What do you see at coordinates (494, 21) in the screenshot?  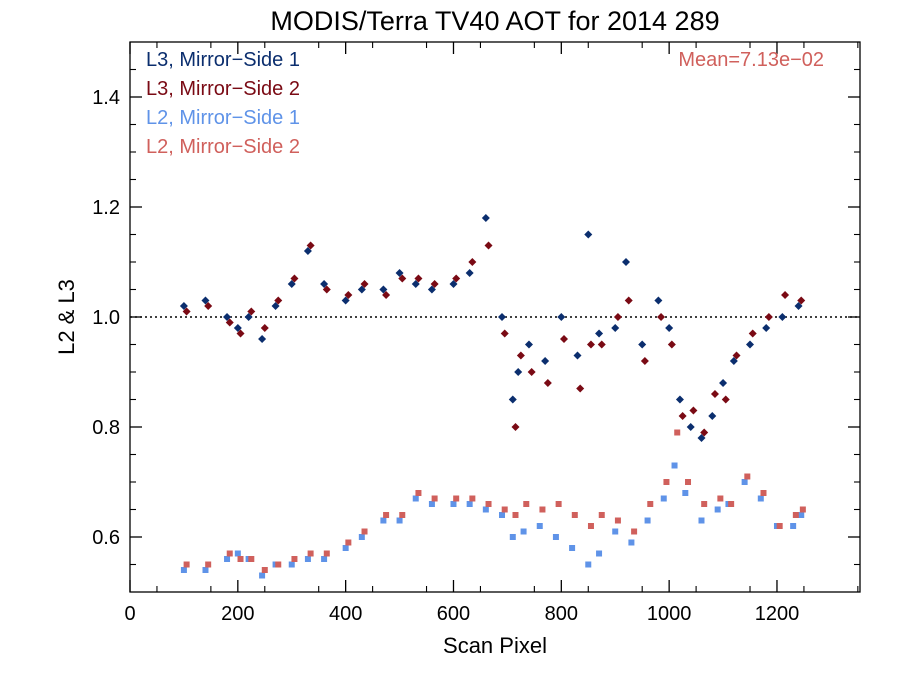 I see `chart-title: MODIS/Terra TV40 AOT for 2014 289` at bounding box center [494, 21].